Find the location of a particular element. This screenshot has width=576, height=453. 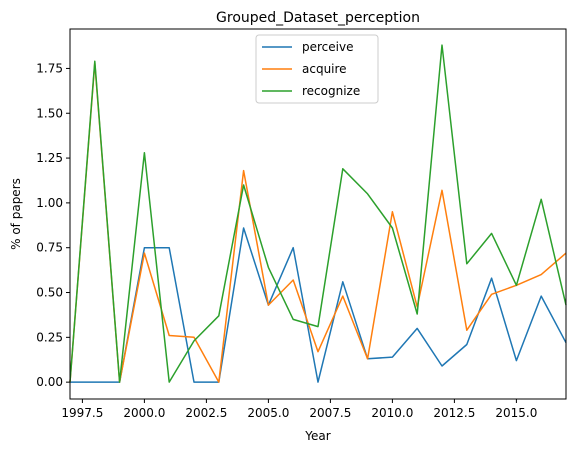

legend-label-recognize: recognize is located at coordinates (331, 91).